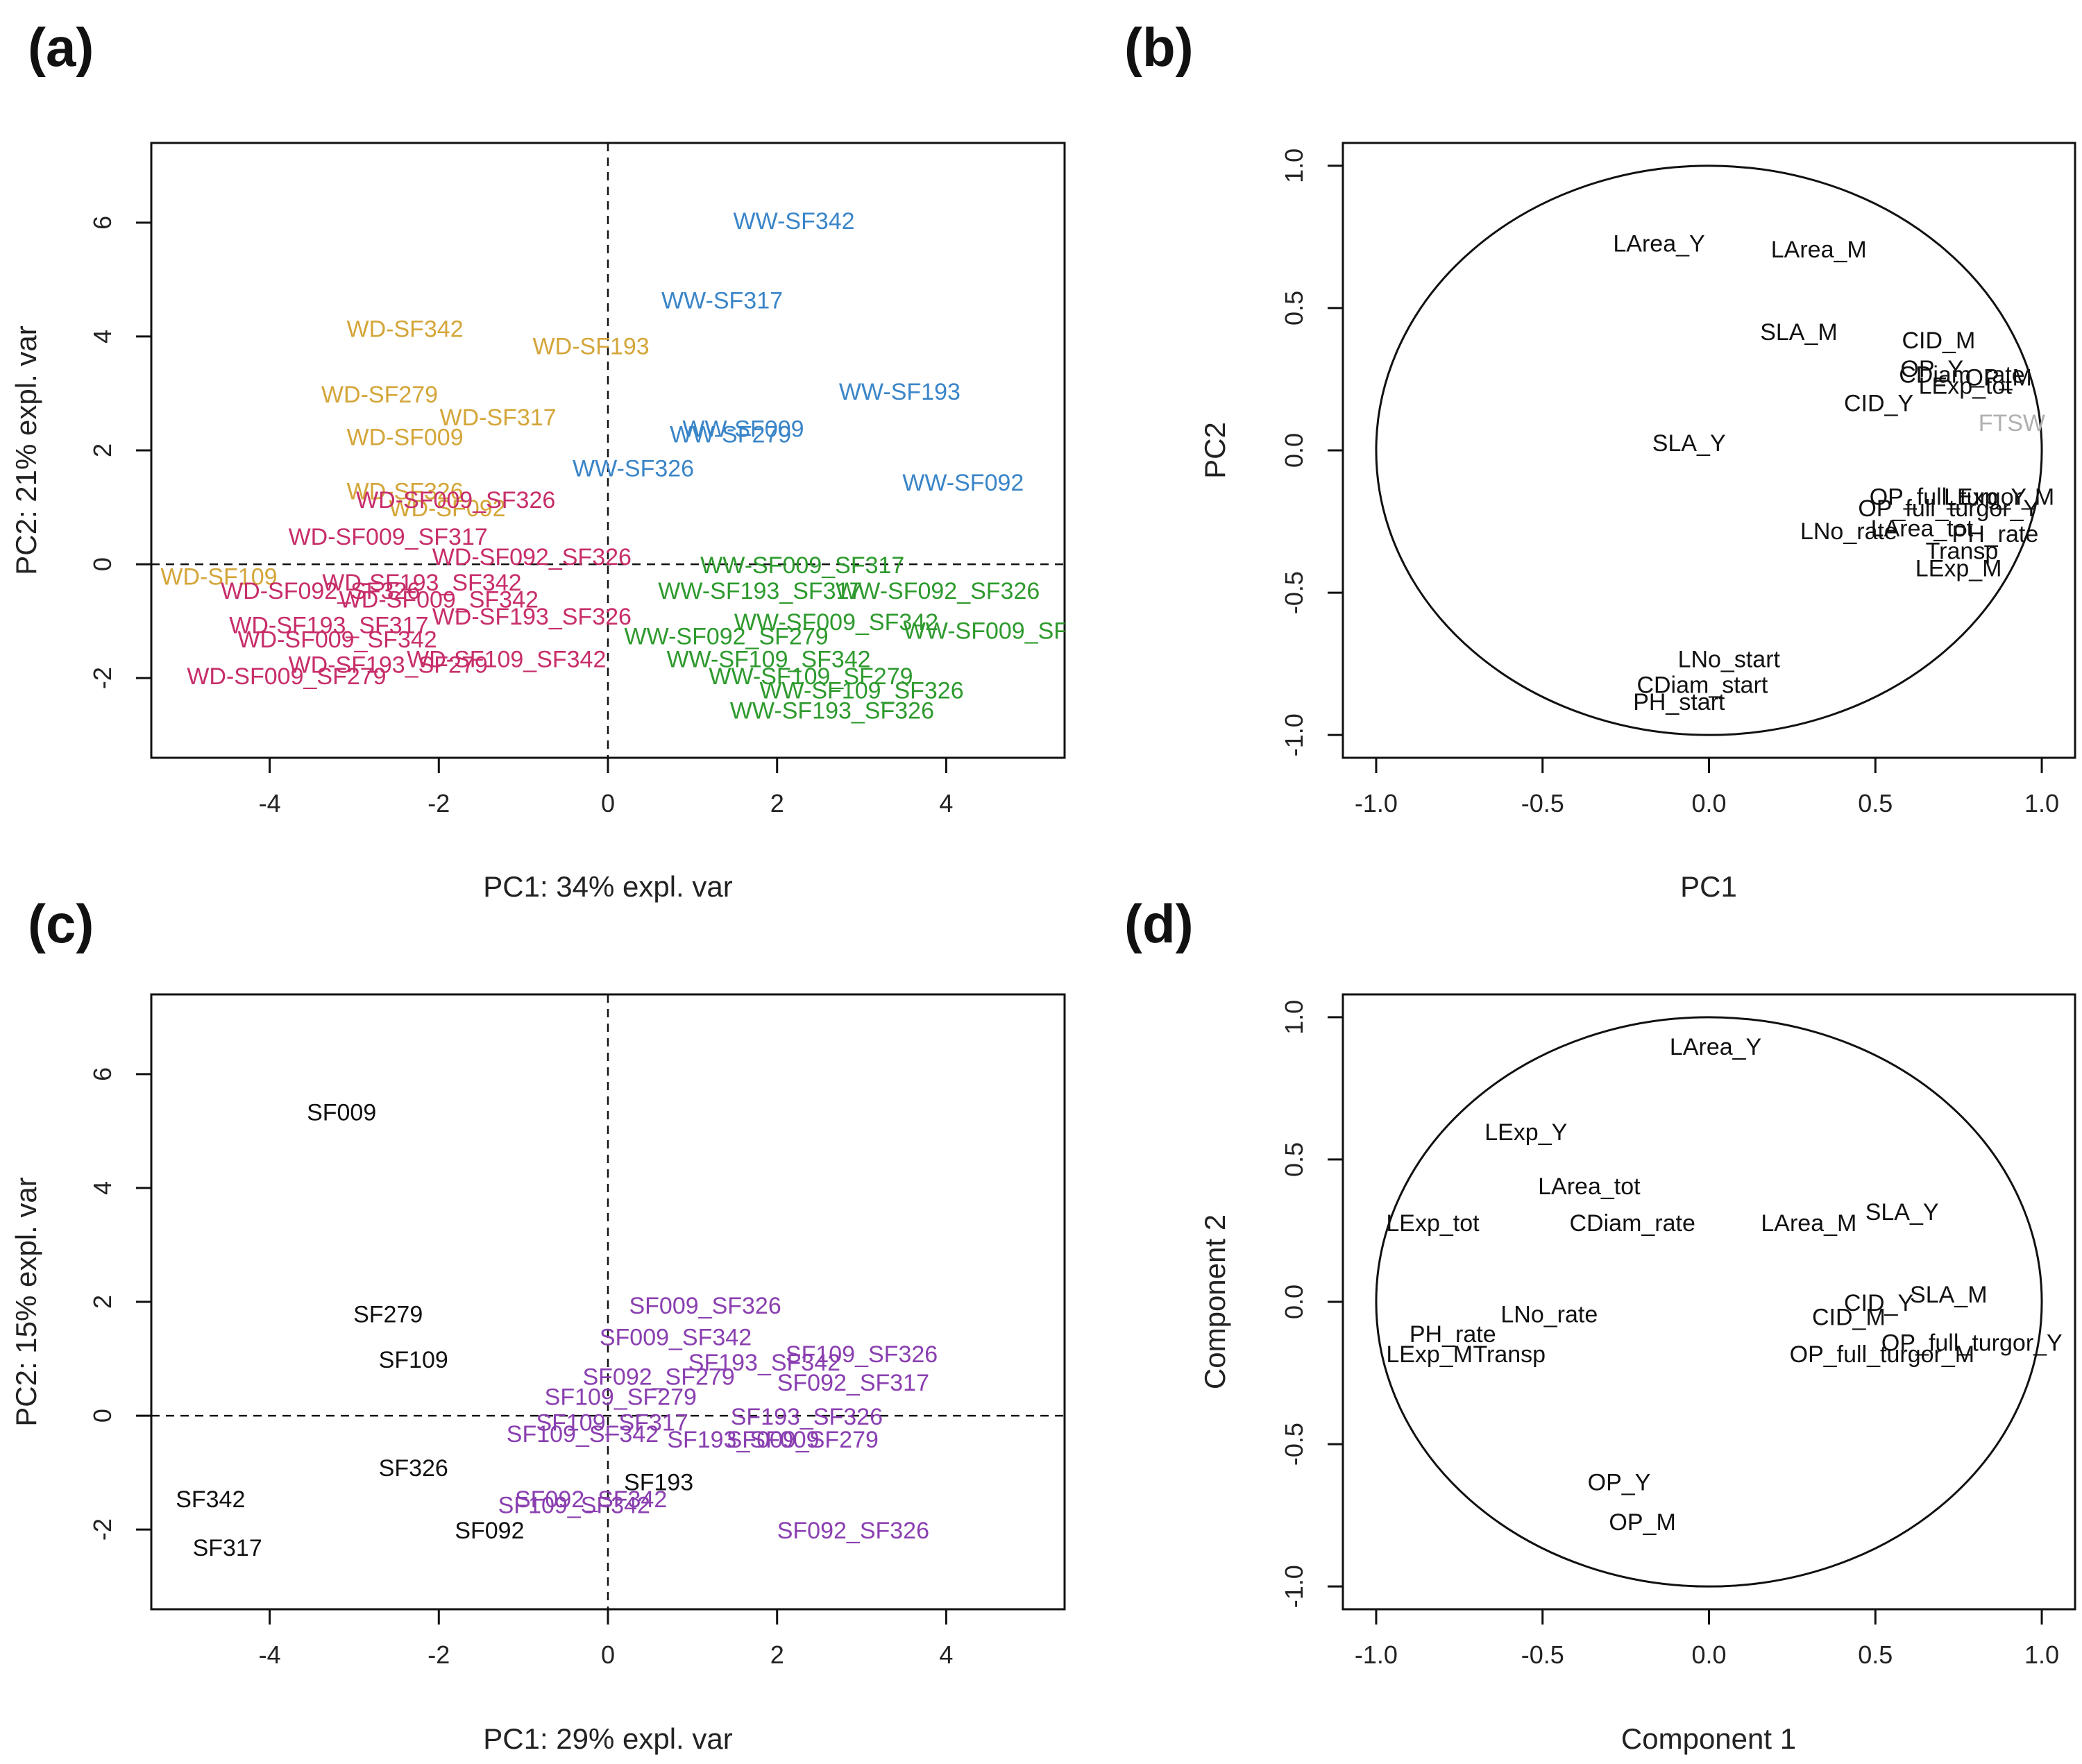  Describe the element at coordinates (574, 1505) in the screenshot. I see `panel-c-point-label: SF109_SF342` at that location.